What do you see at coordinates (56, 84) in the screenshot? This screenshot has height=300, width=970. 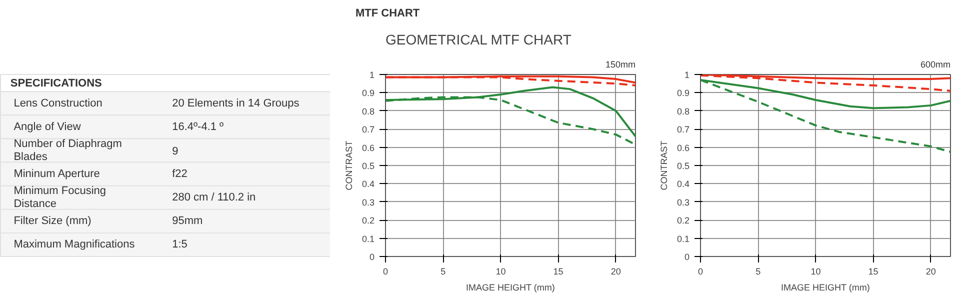 I see `text: SPECIFICATIONS` at bounding box center [56, 84].